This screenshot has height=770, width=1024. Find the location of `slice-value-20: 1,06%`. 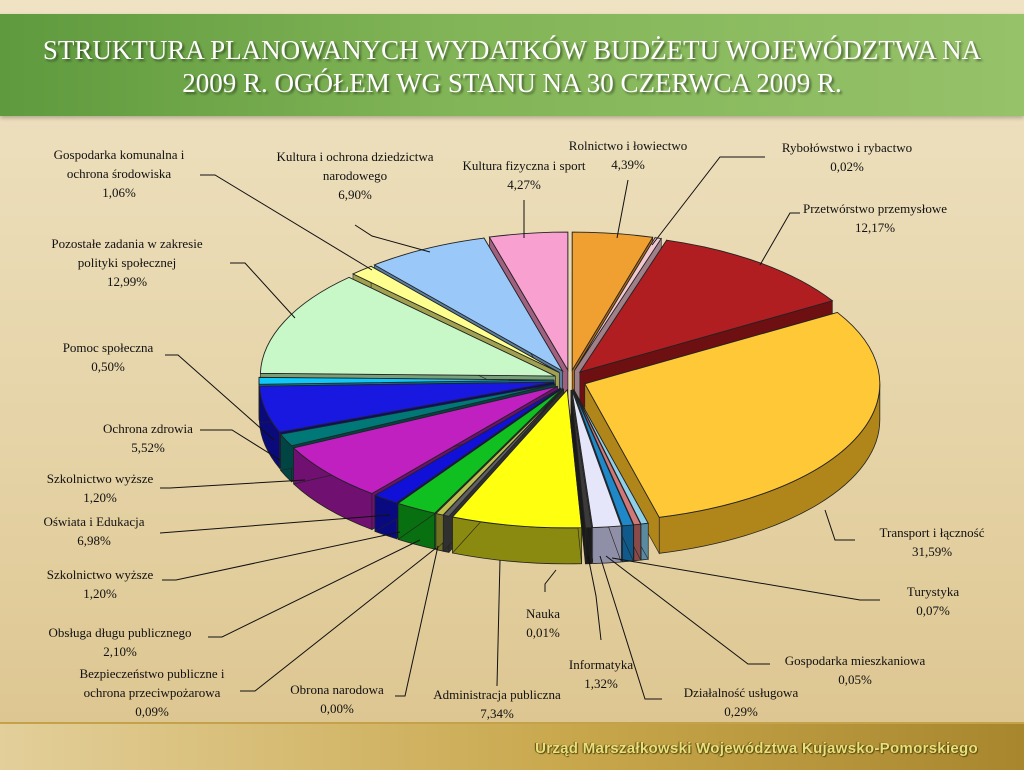

slice-value-20: 1,06% is located at coordinates (119, 192).